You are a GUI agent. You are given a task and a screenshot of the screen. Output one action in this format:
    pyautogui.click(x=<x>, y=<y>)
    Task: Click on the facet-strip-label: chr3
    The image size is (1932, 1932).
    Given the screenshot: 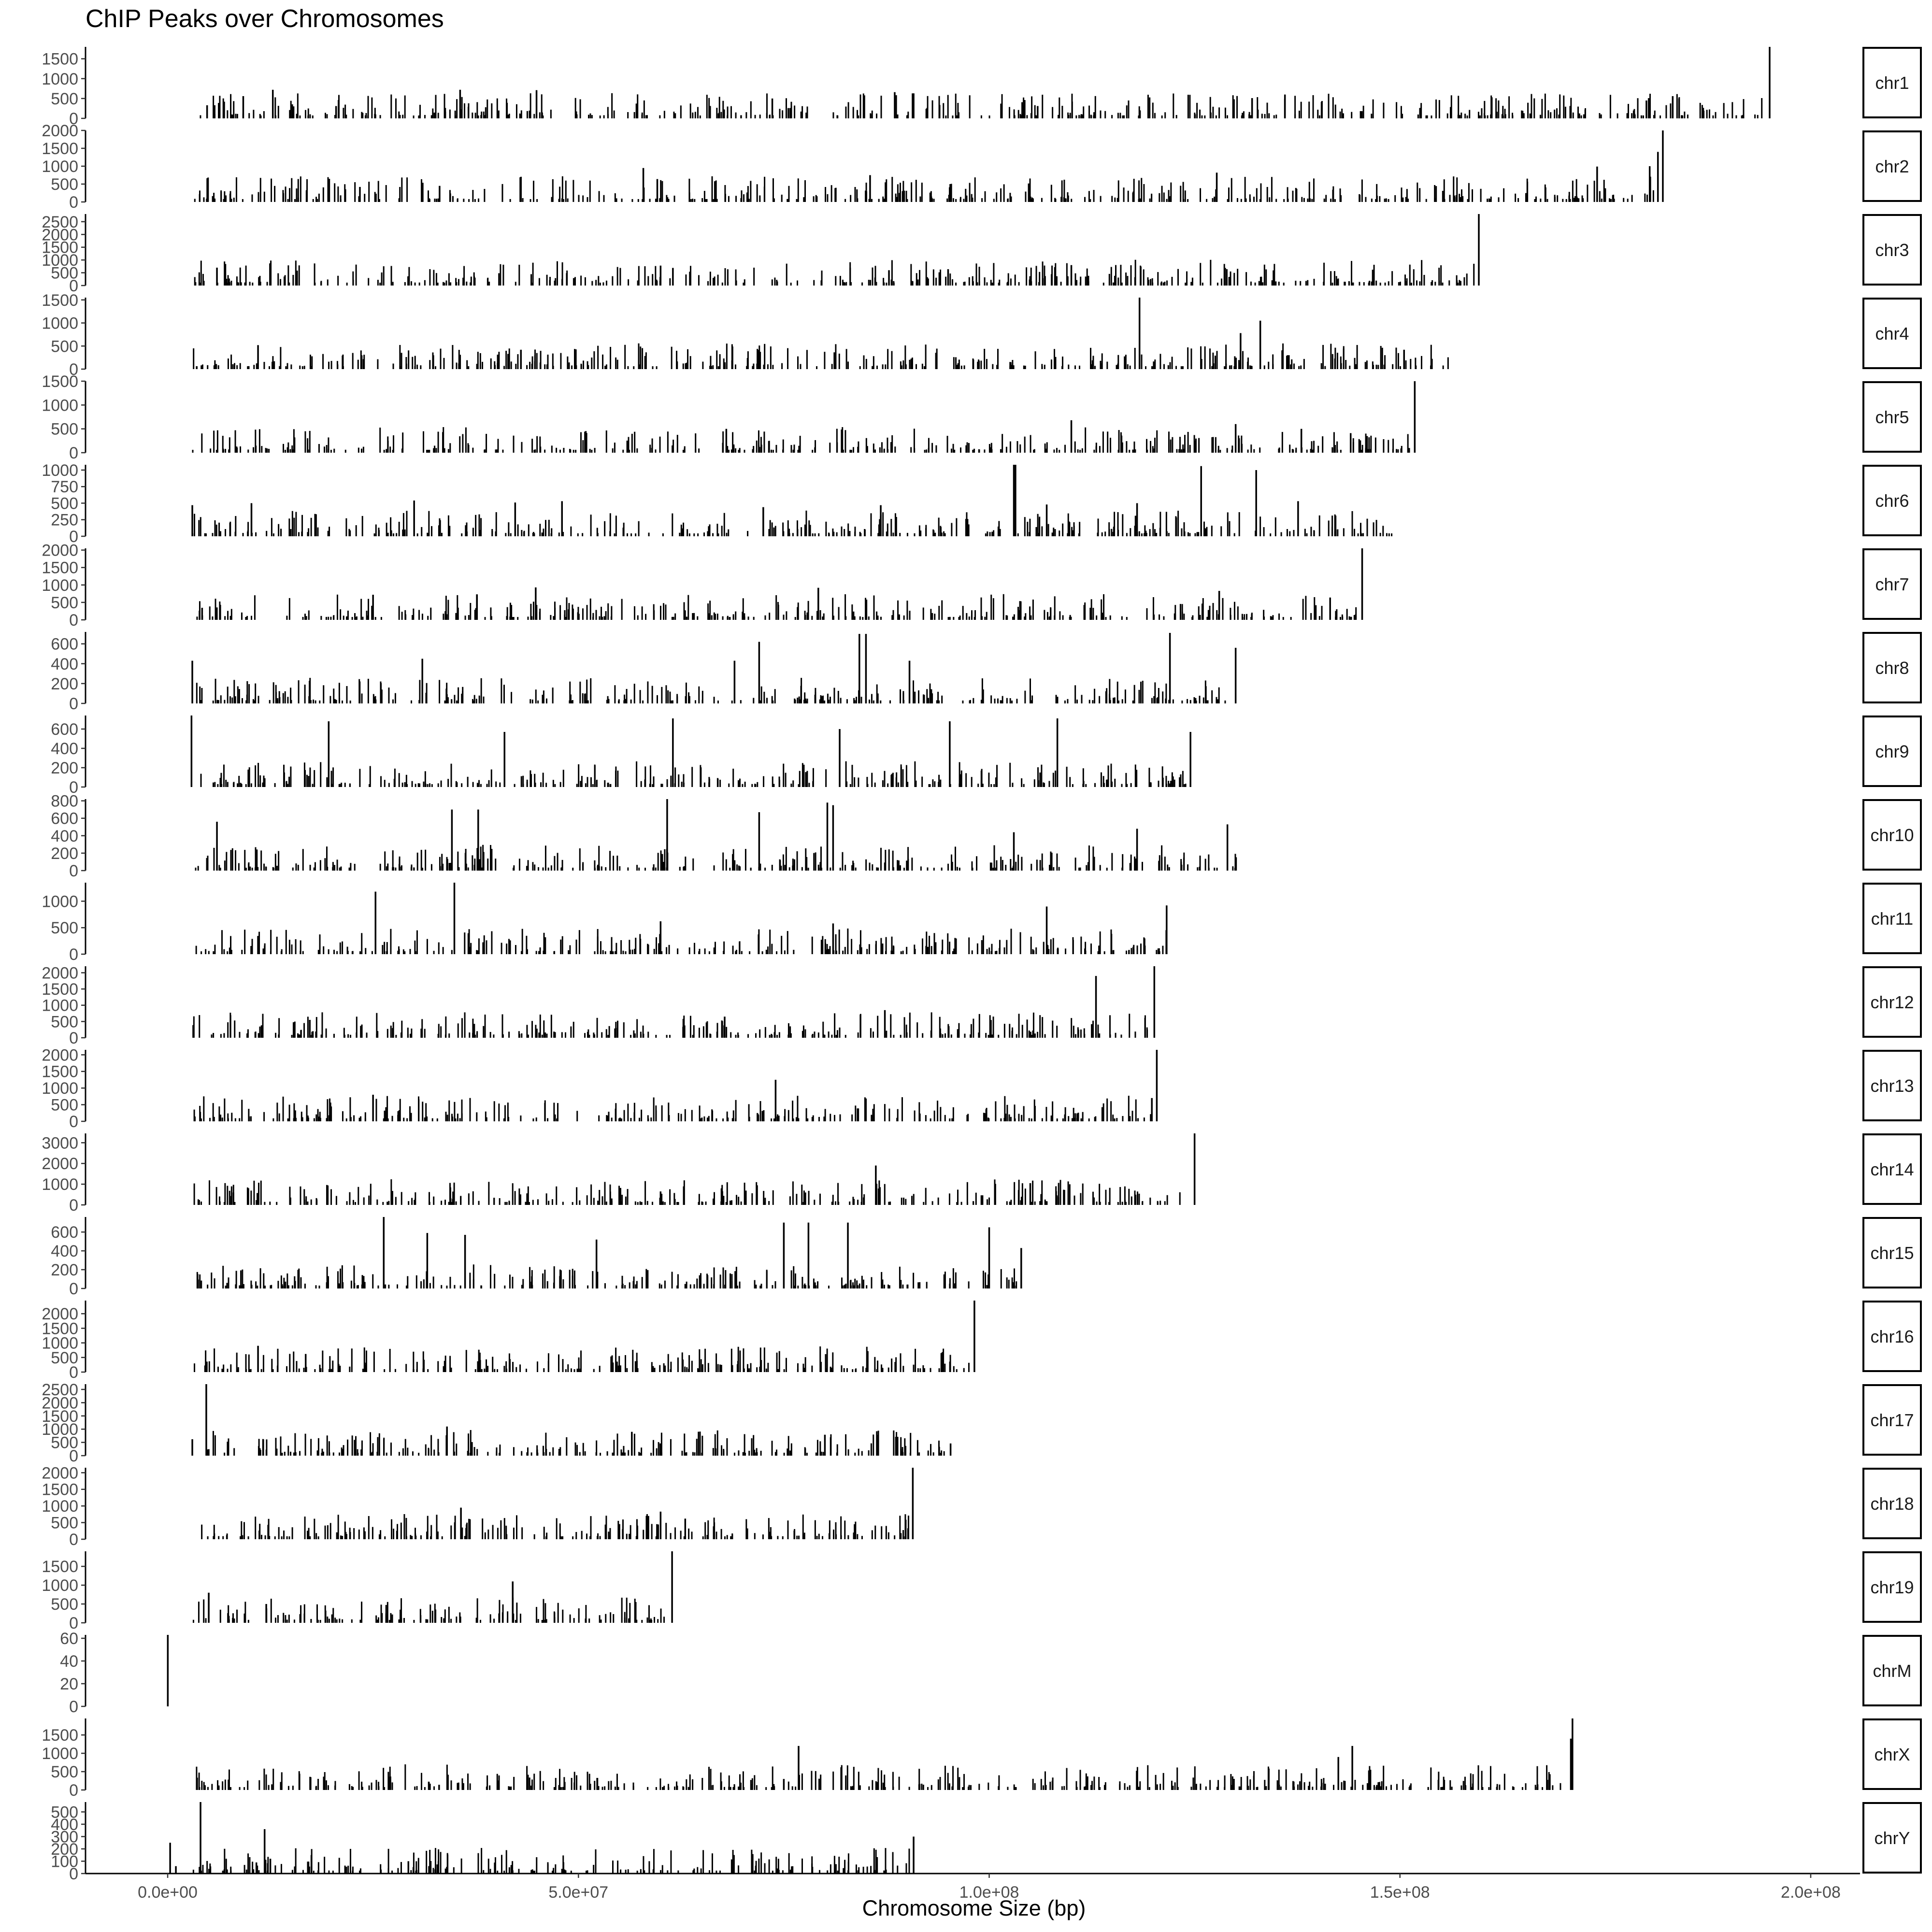 What is the action you would take?
    pyautogui.click(x=1892, y=250)
    